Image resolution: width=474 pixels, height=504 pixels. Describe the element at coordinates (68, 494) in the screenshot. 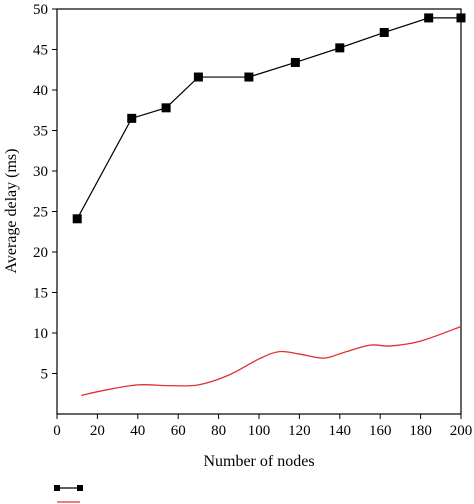

I see `legend` at that location.